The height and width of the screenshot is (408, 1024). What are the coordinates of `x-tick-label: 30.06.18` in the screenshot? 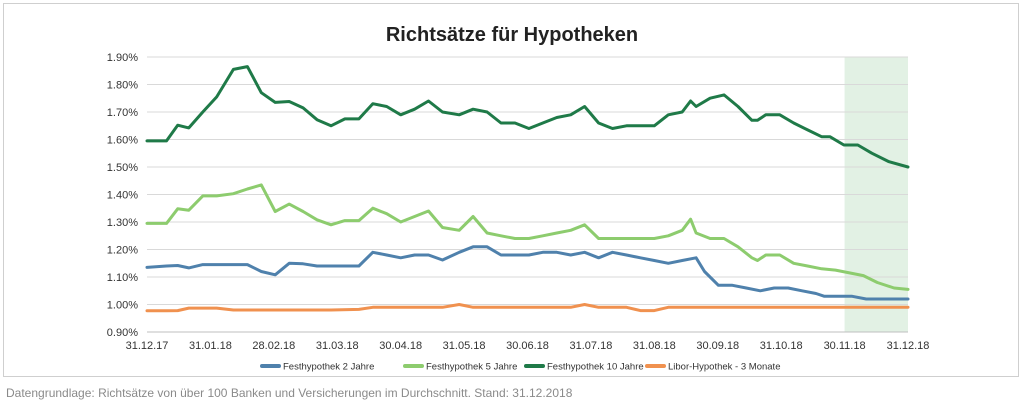 It's located at (527, 346).